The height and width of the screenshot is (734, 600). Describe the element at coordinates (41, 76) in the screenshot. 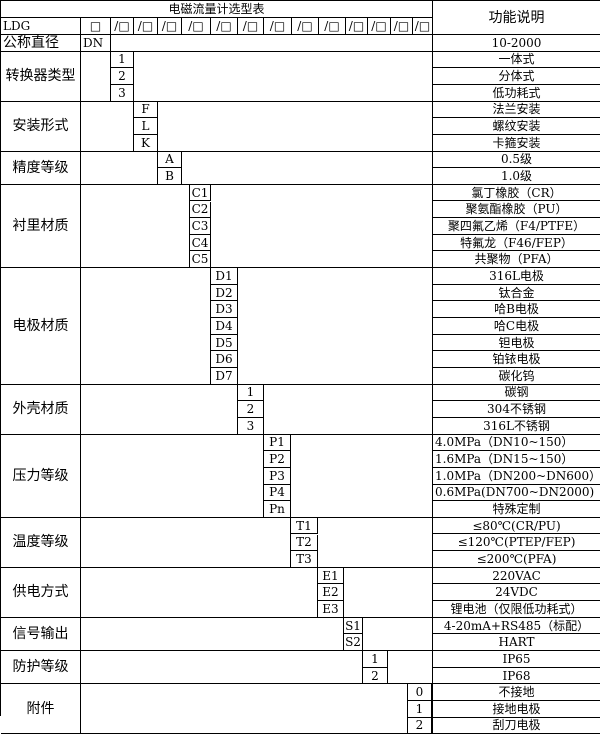

I see `group-label: 转换器类型` at that location.